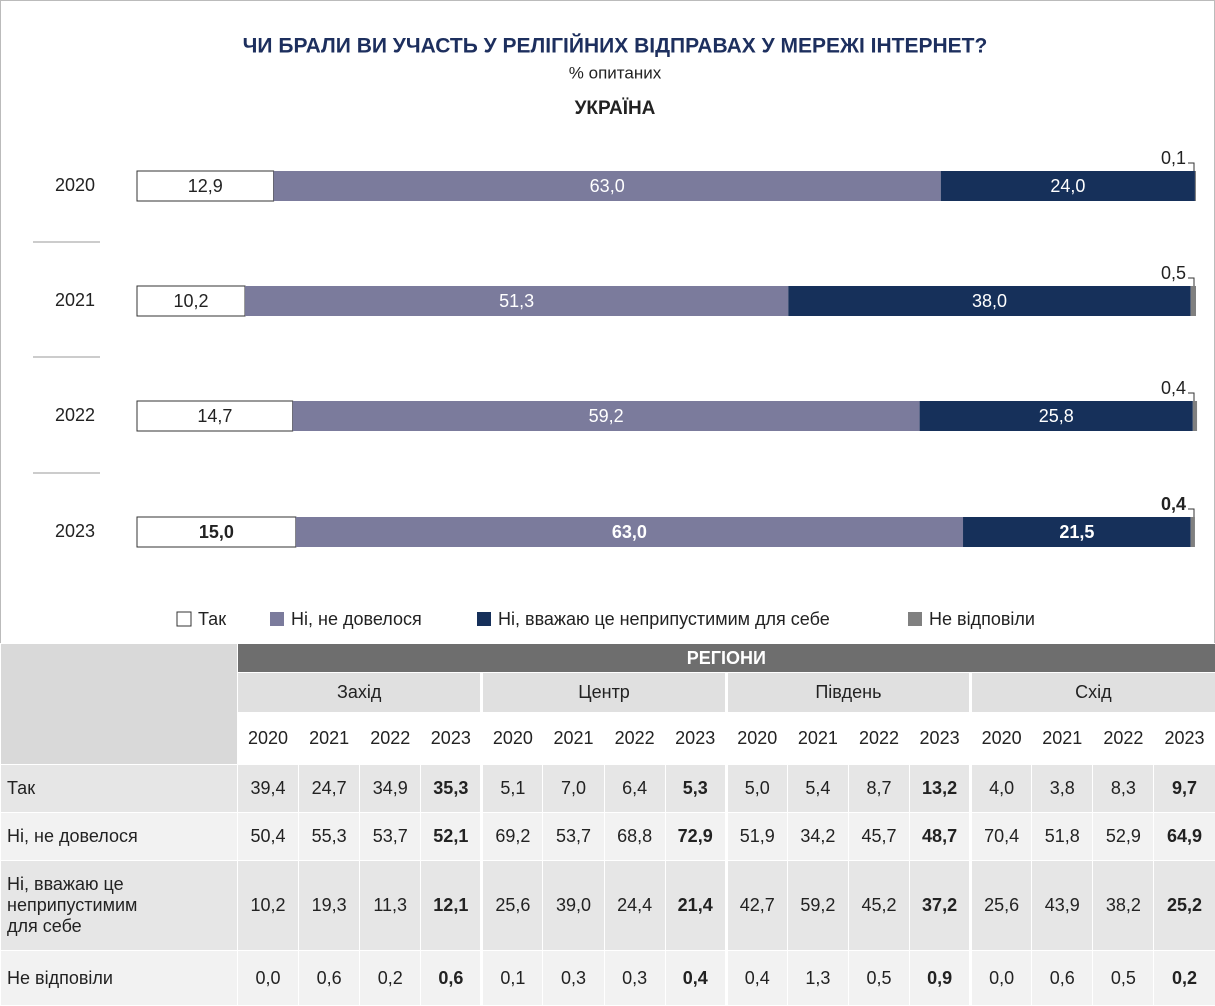 The image size is (1215, 1006). Describe the element at coordinates (1062, 906) in the screenshot. I see `data-cell: 43,9` at that location.